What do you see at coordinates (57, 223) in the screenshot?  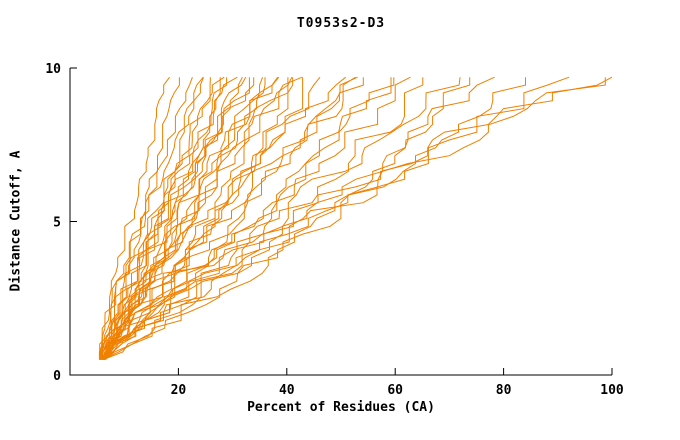 I see `y-tick-label: 5` at bounding box center [57, 223].